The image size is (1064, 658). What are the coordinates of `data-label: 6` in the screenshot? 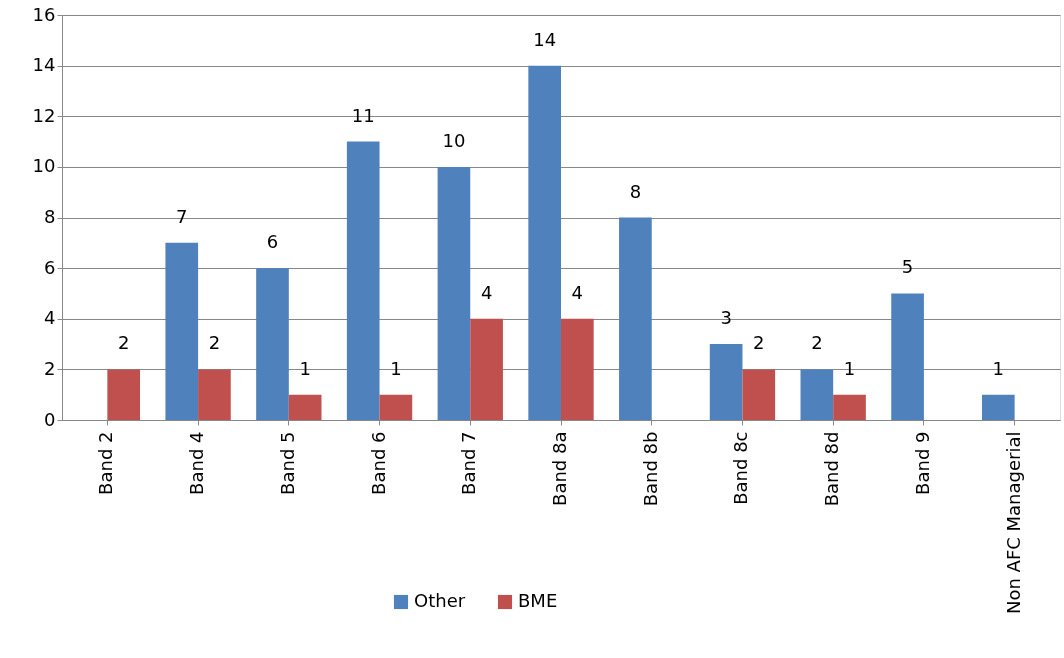 It's located at (272, 242).